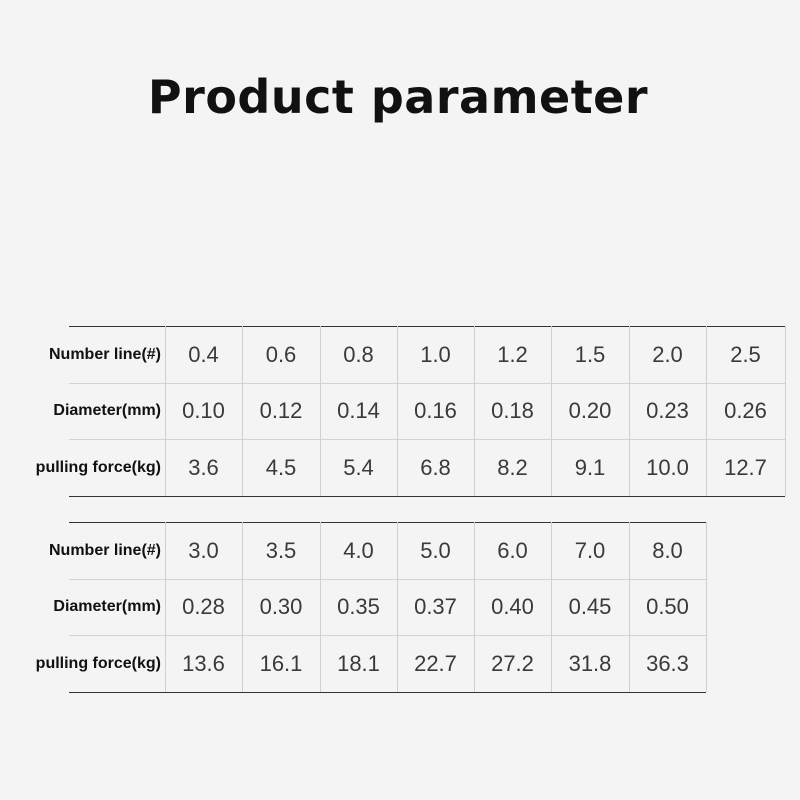  What do you see at coordinates (435, 467) in the screenshot?
I see `table-cell: 6.8` at bounding box center [435, 467].